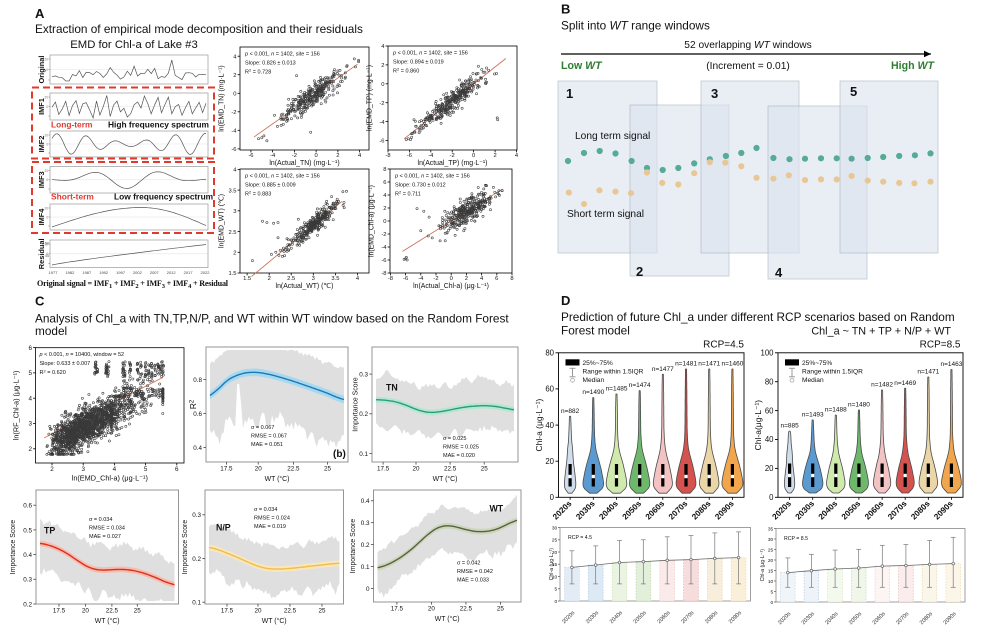 This screenshot has height=637, width=1000. Describe the element at coordinates (796, 539) in the screenshot. I see `svg-text: RCP = 8.5` at that location.